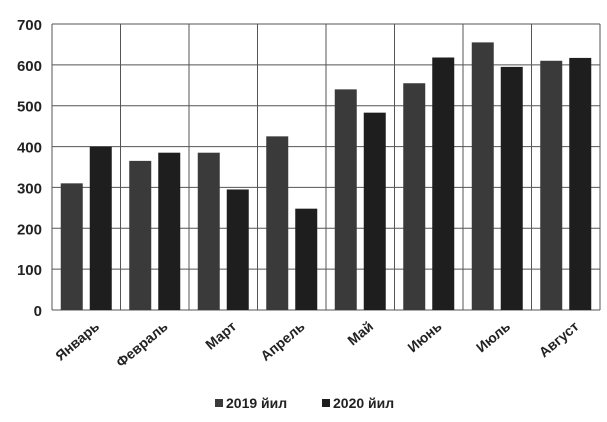  What do you see at coordinates (220, 335) in the screenshot?
I see `x-tick-label: Март` at bounding box center [220, 335].